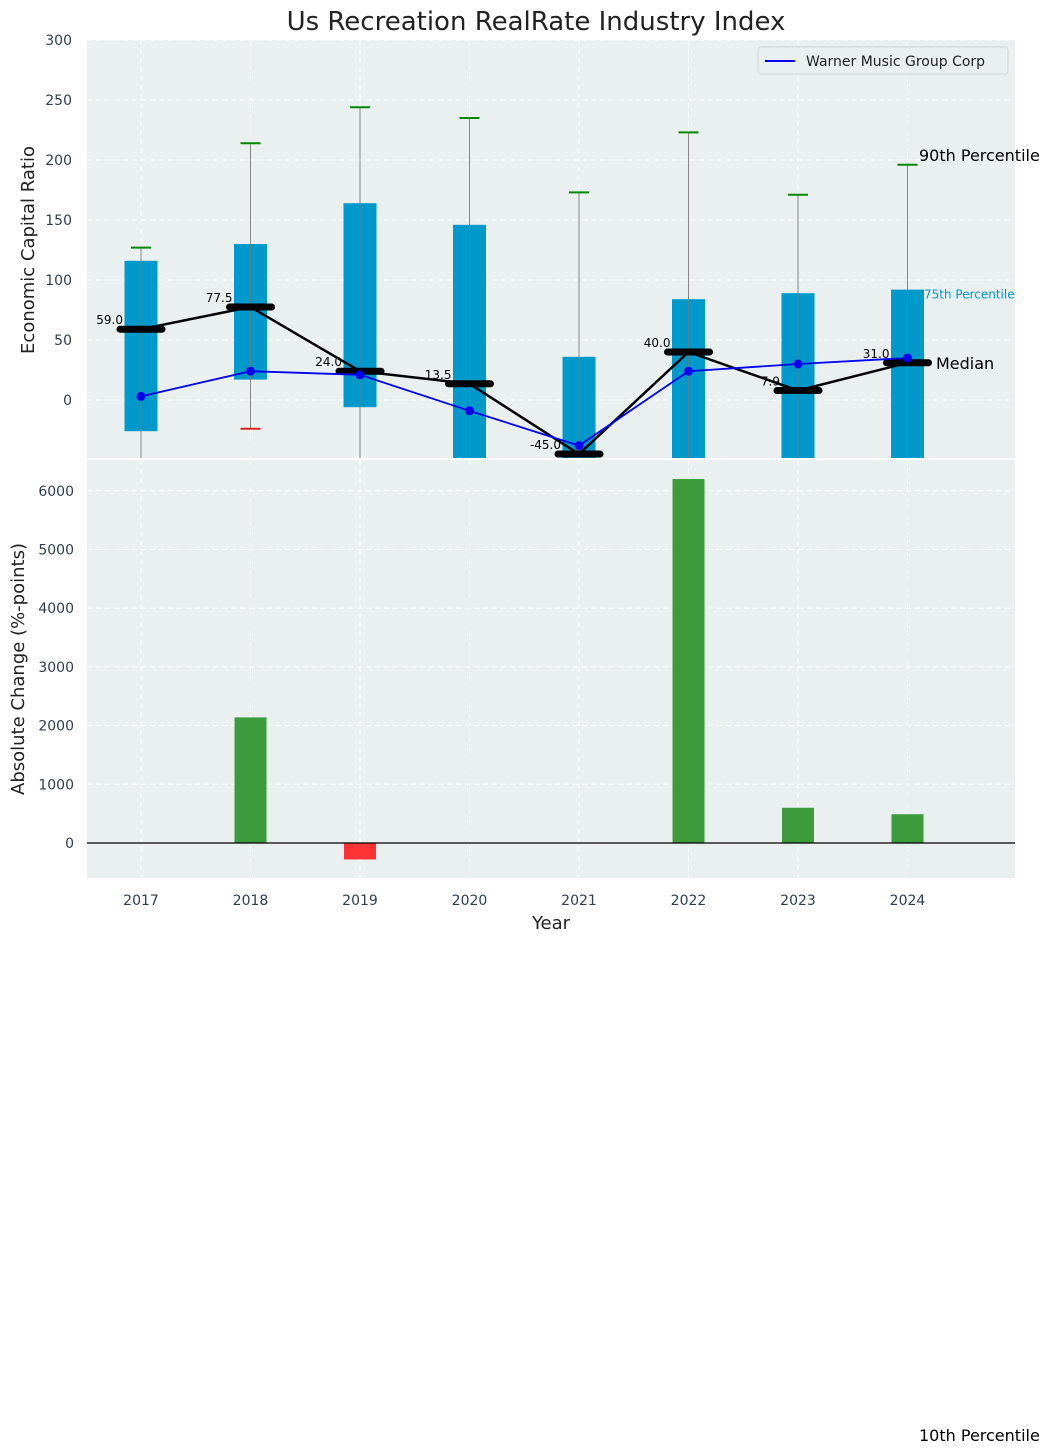 This screenshot has width=1054, height=1454. Describe the element at coordinates (908, 901) in the screenshot. I see `x-tick-label: 2024` at that location.